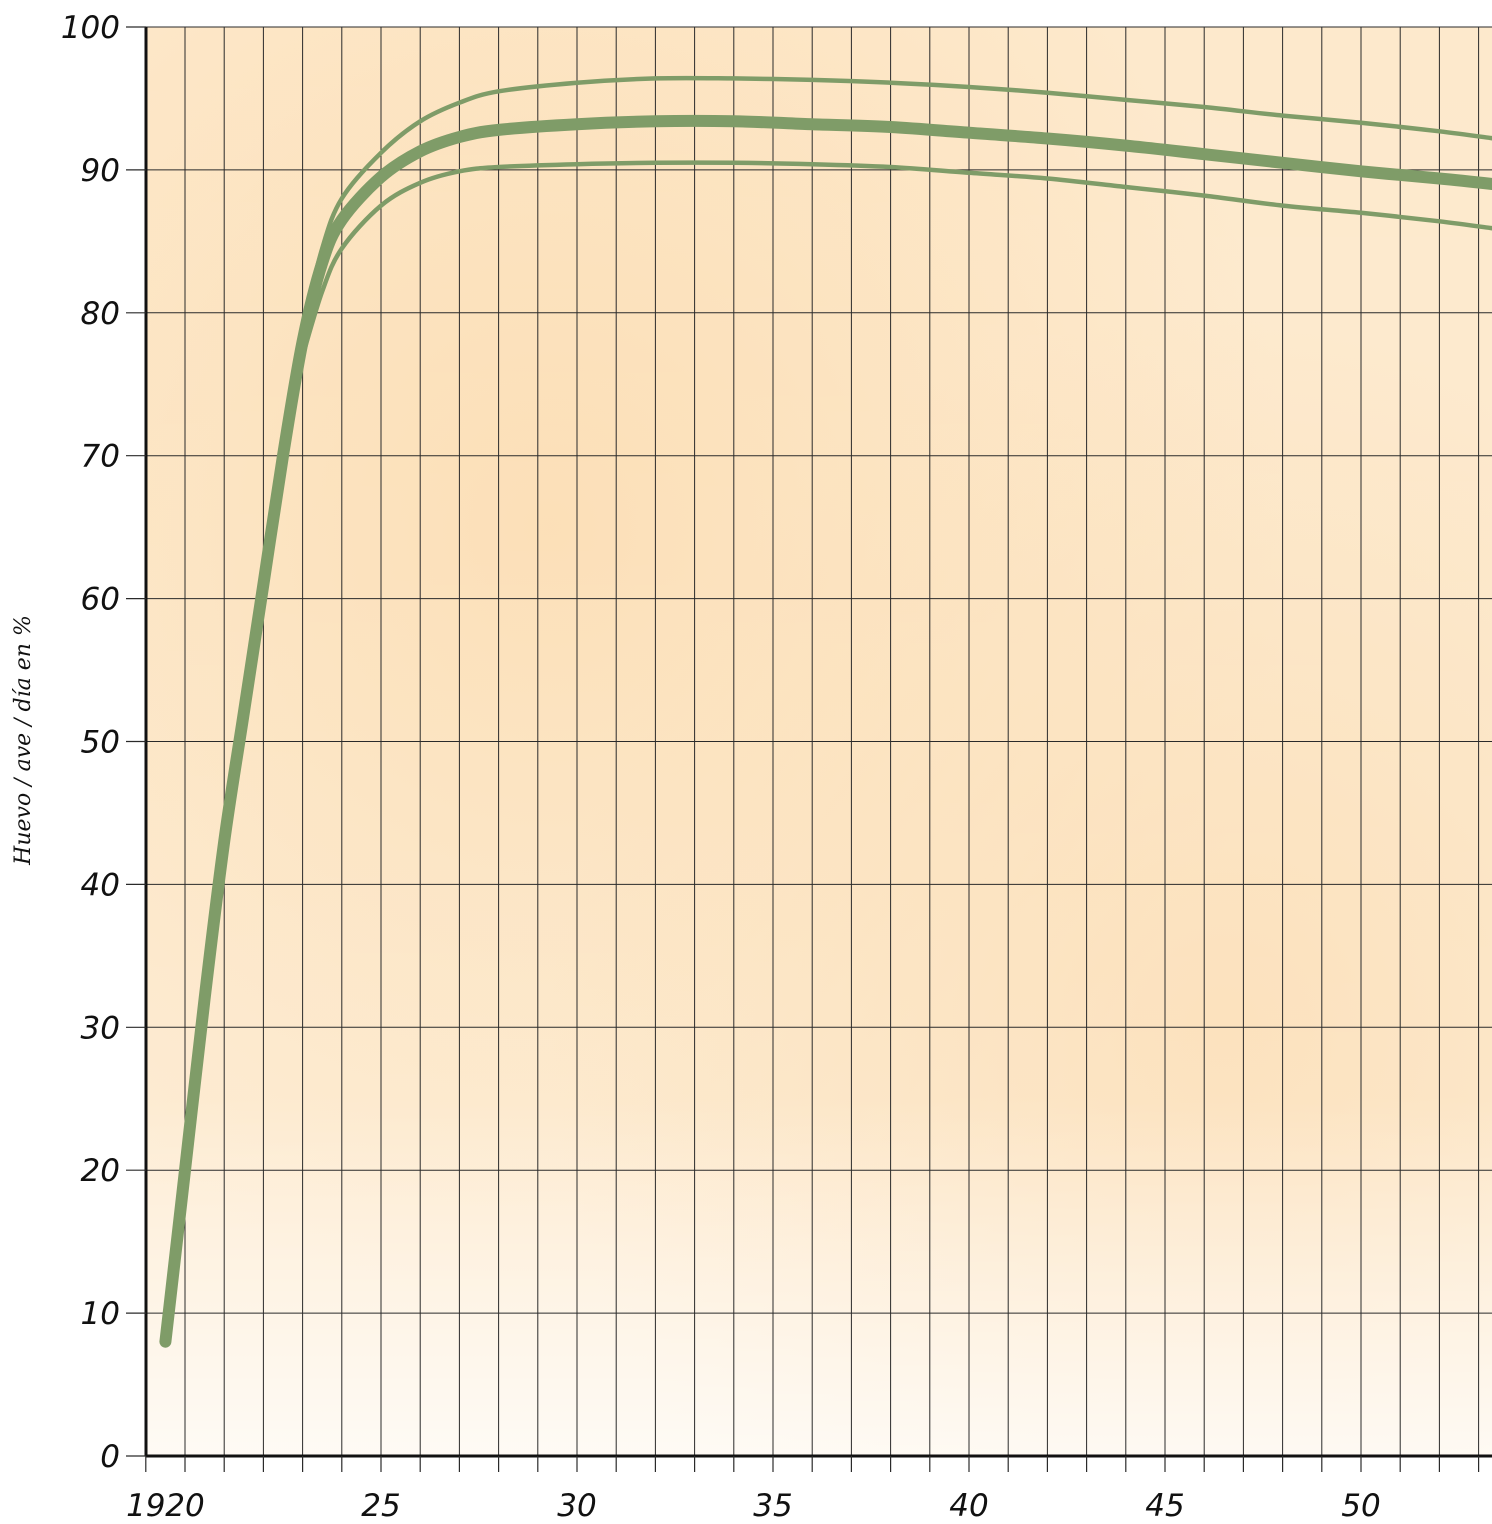  Describe the element at coordinates (100, 743) in the screenshot. I see `y-tick-label-50: 50` at that location.